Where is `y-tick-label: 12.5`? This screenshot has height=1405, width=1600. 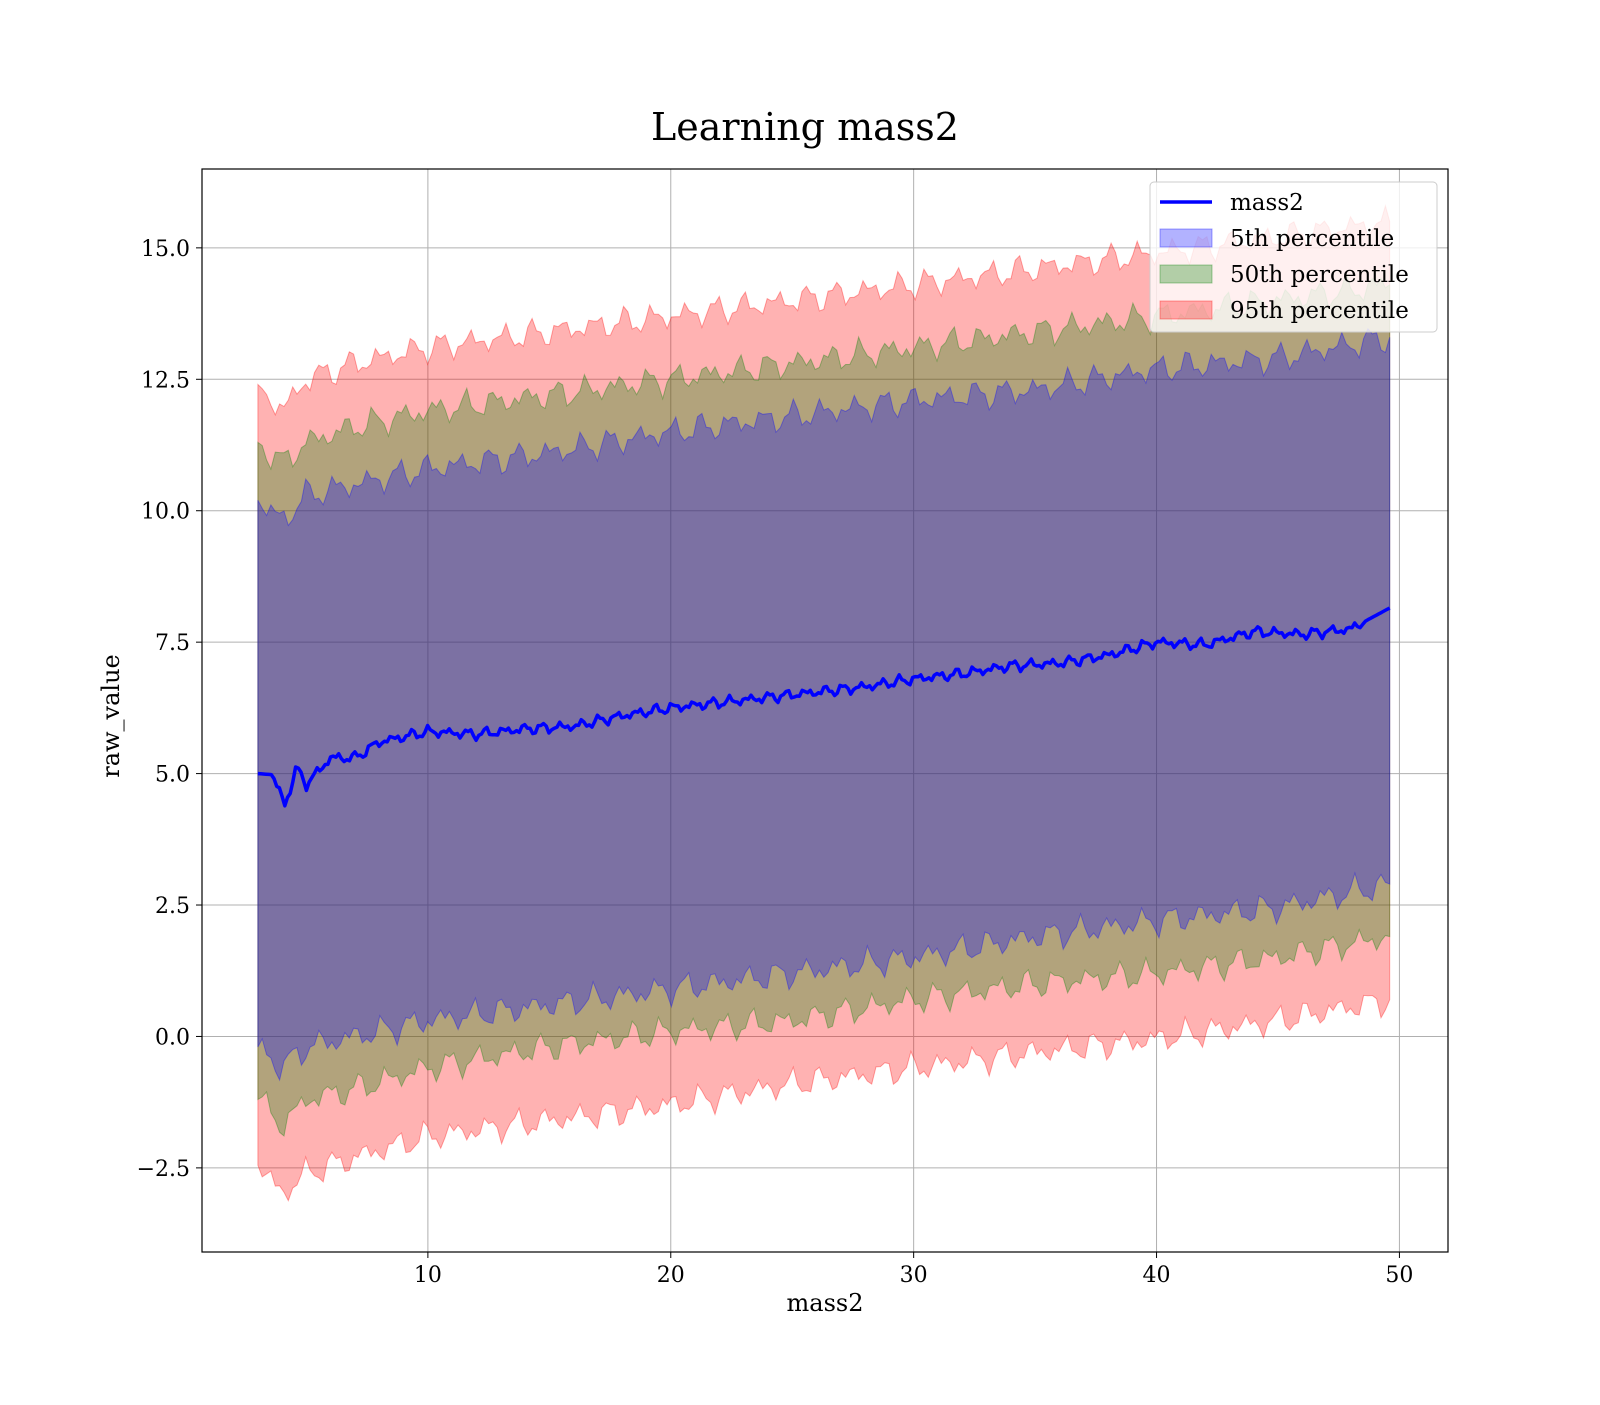 y-tick-label: 12.5 is located at coordinates (165, 380).